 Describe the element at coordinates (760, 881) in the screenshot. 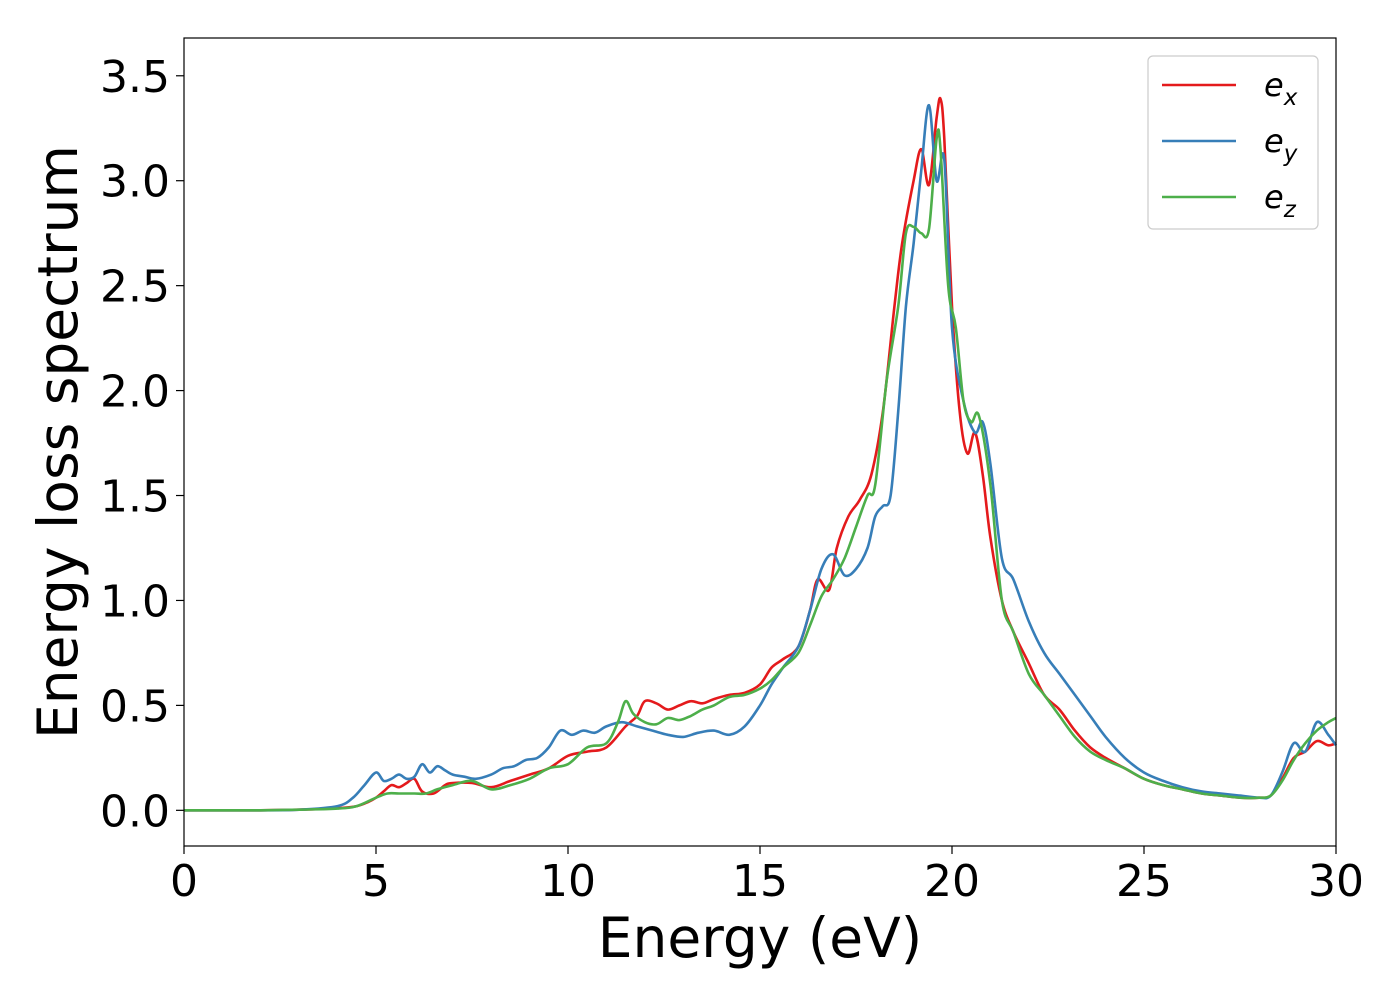

I see `x-tick-label: 15` at that location.